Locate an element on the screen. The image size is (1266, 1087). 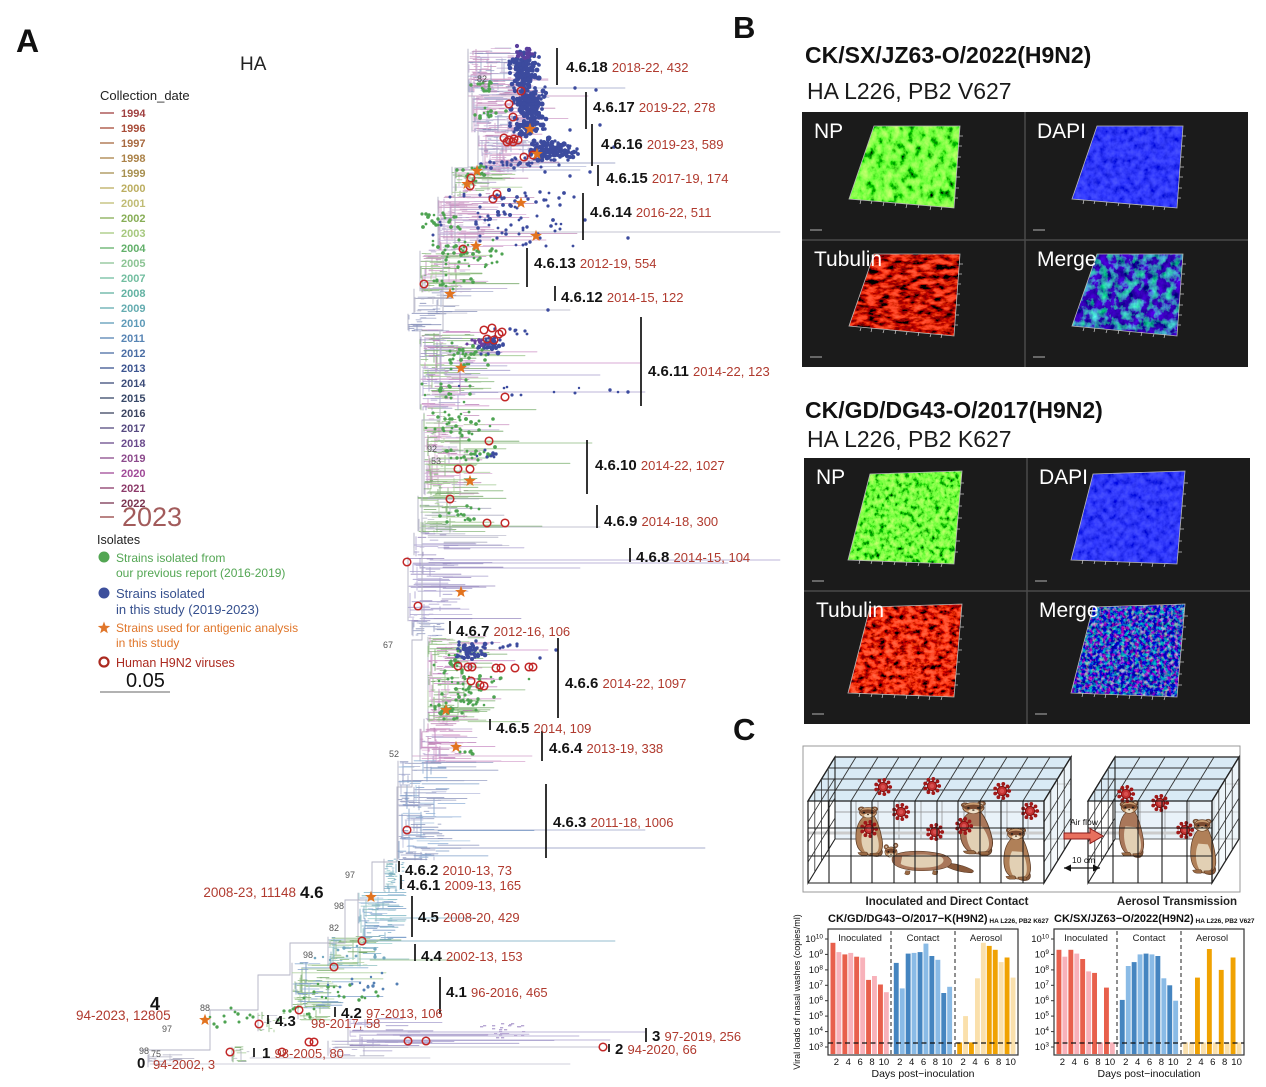
svg-text: Air flow is located at coordinates (1084, 822).